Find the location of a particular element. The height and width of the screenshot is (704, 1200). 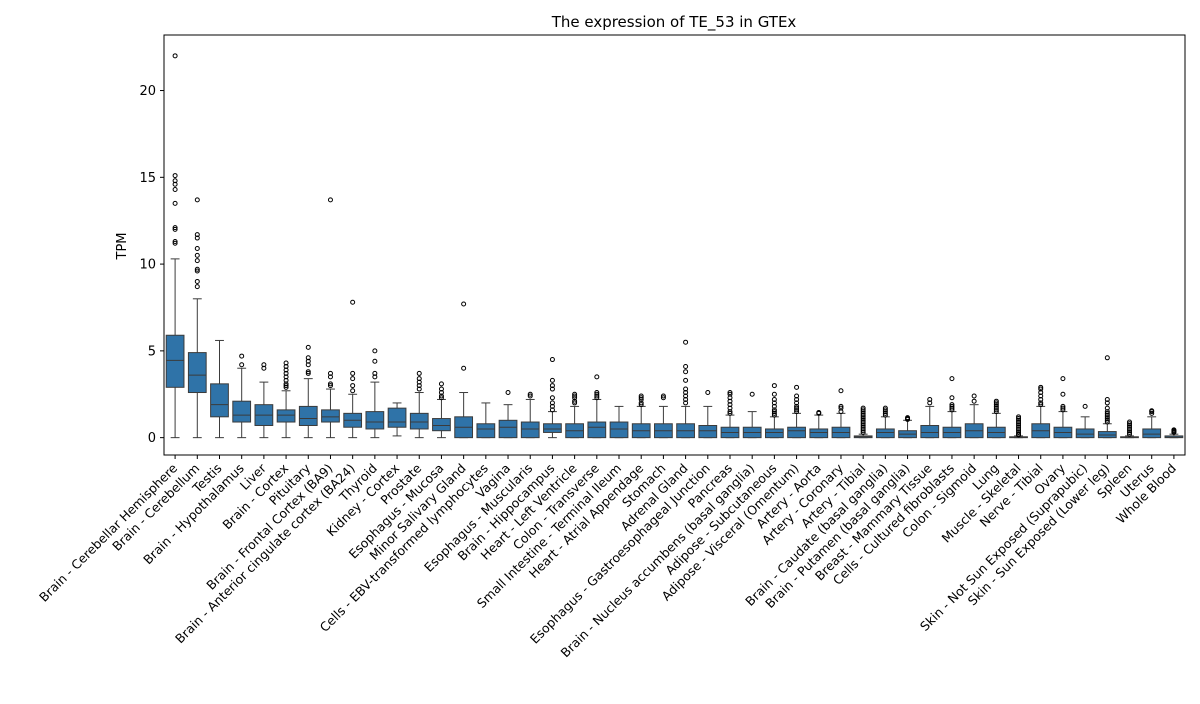

y-tick-label: 15 is located at coordinates (147, 178).